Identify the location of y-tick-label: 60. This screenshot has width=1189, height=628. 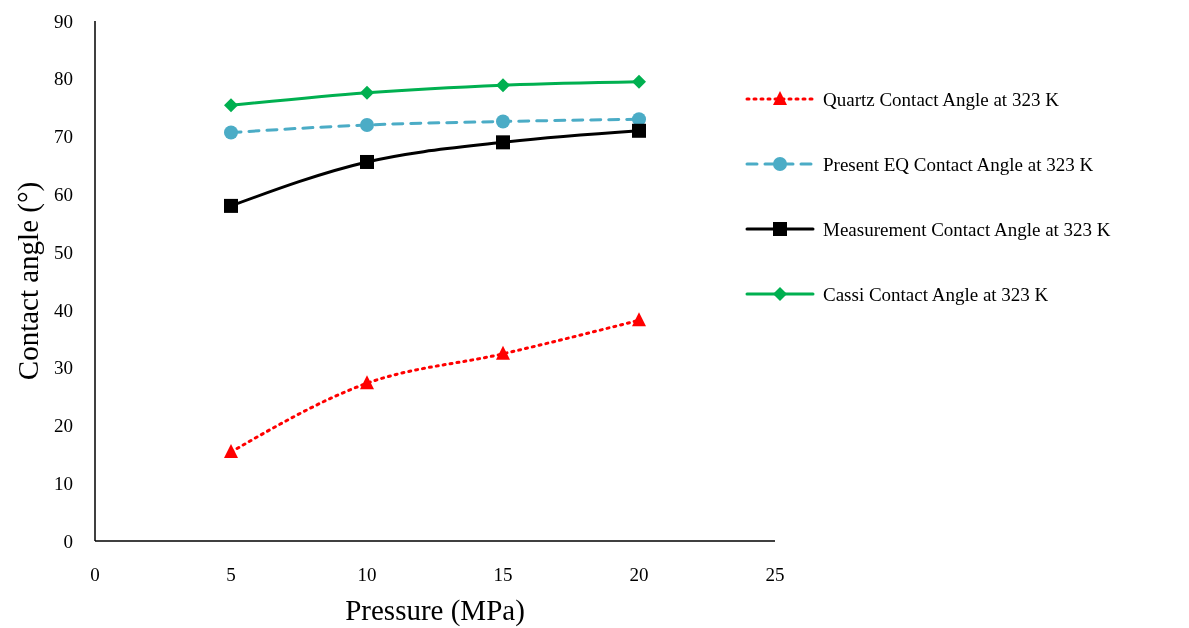
(63, 194).